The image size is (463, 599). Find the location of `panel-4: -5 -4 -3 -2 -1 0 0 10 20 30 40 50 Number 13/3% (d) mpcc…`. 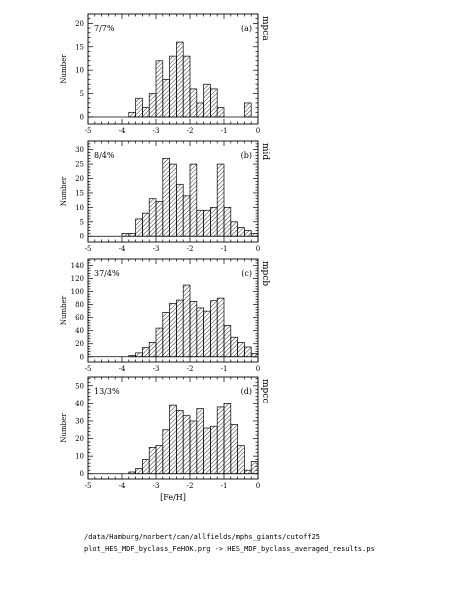

panel-4: -5 -4 -3 -2 -1 0 0 10 20 30 40 50 Number 13/3% (d) mpcc… is located at coordinates (165, 439).